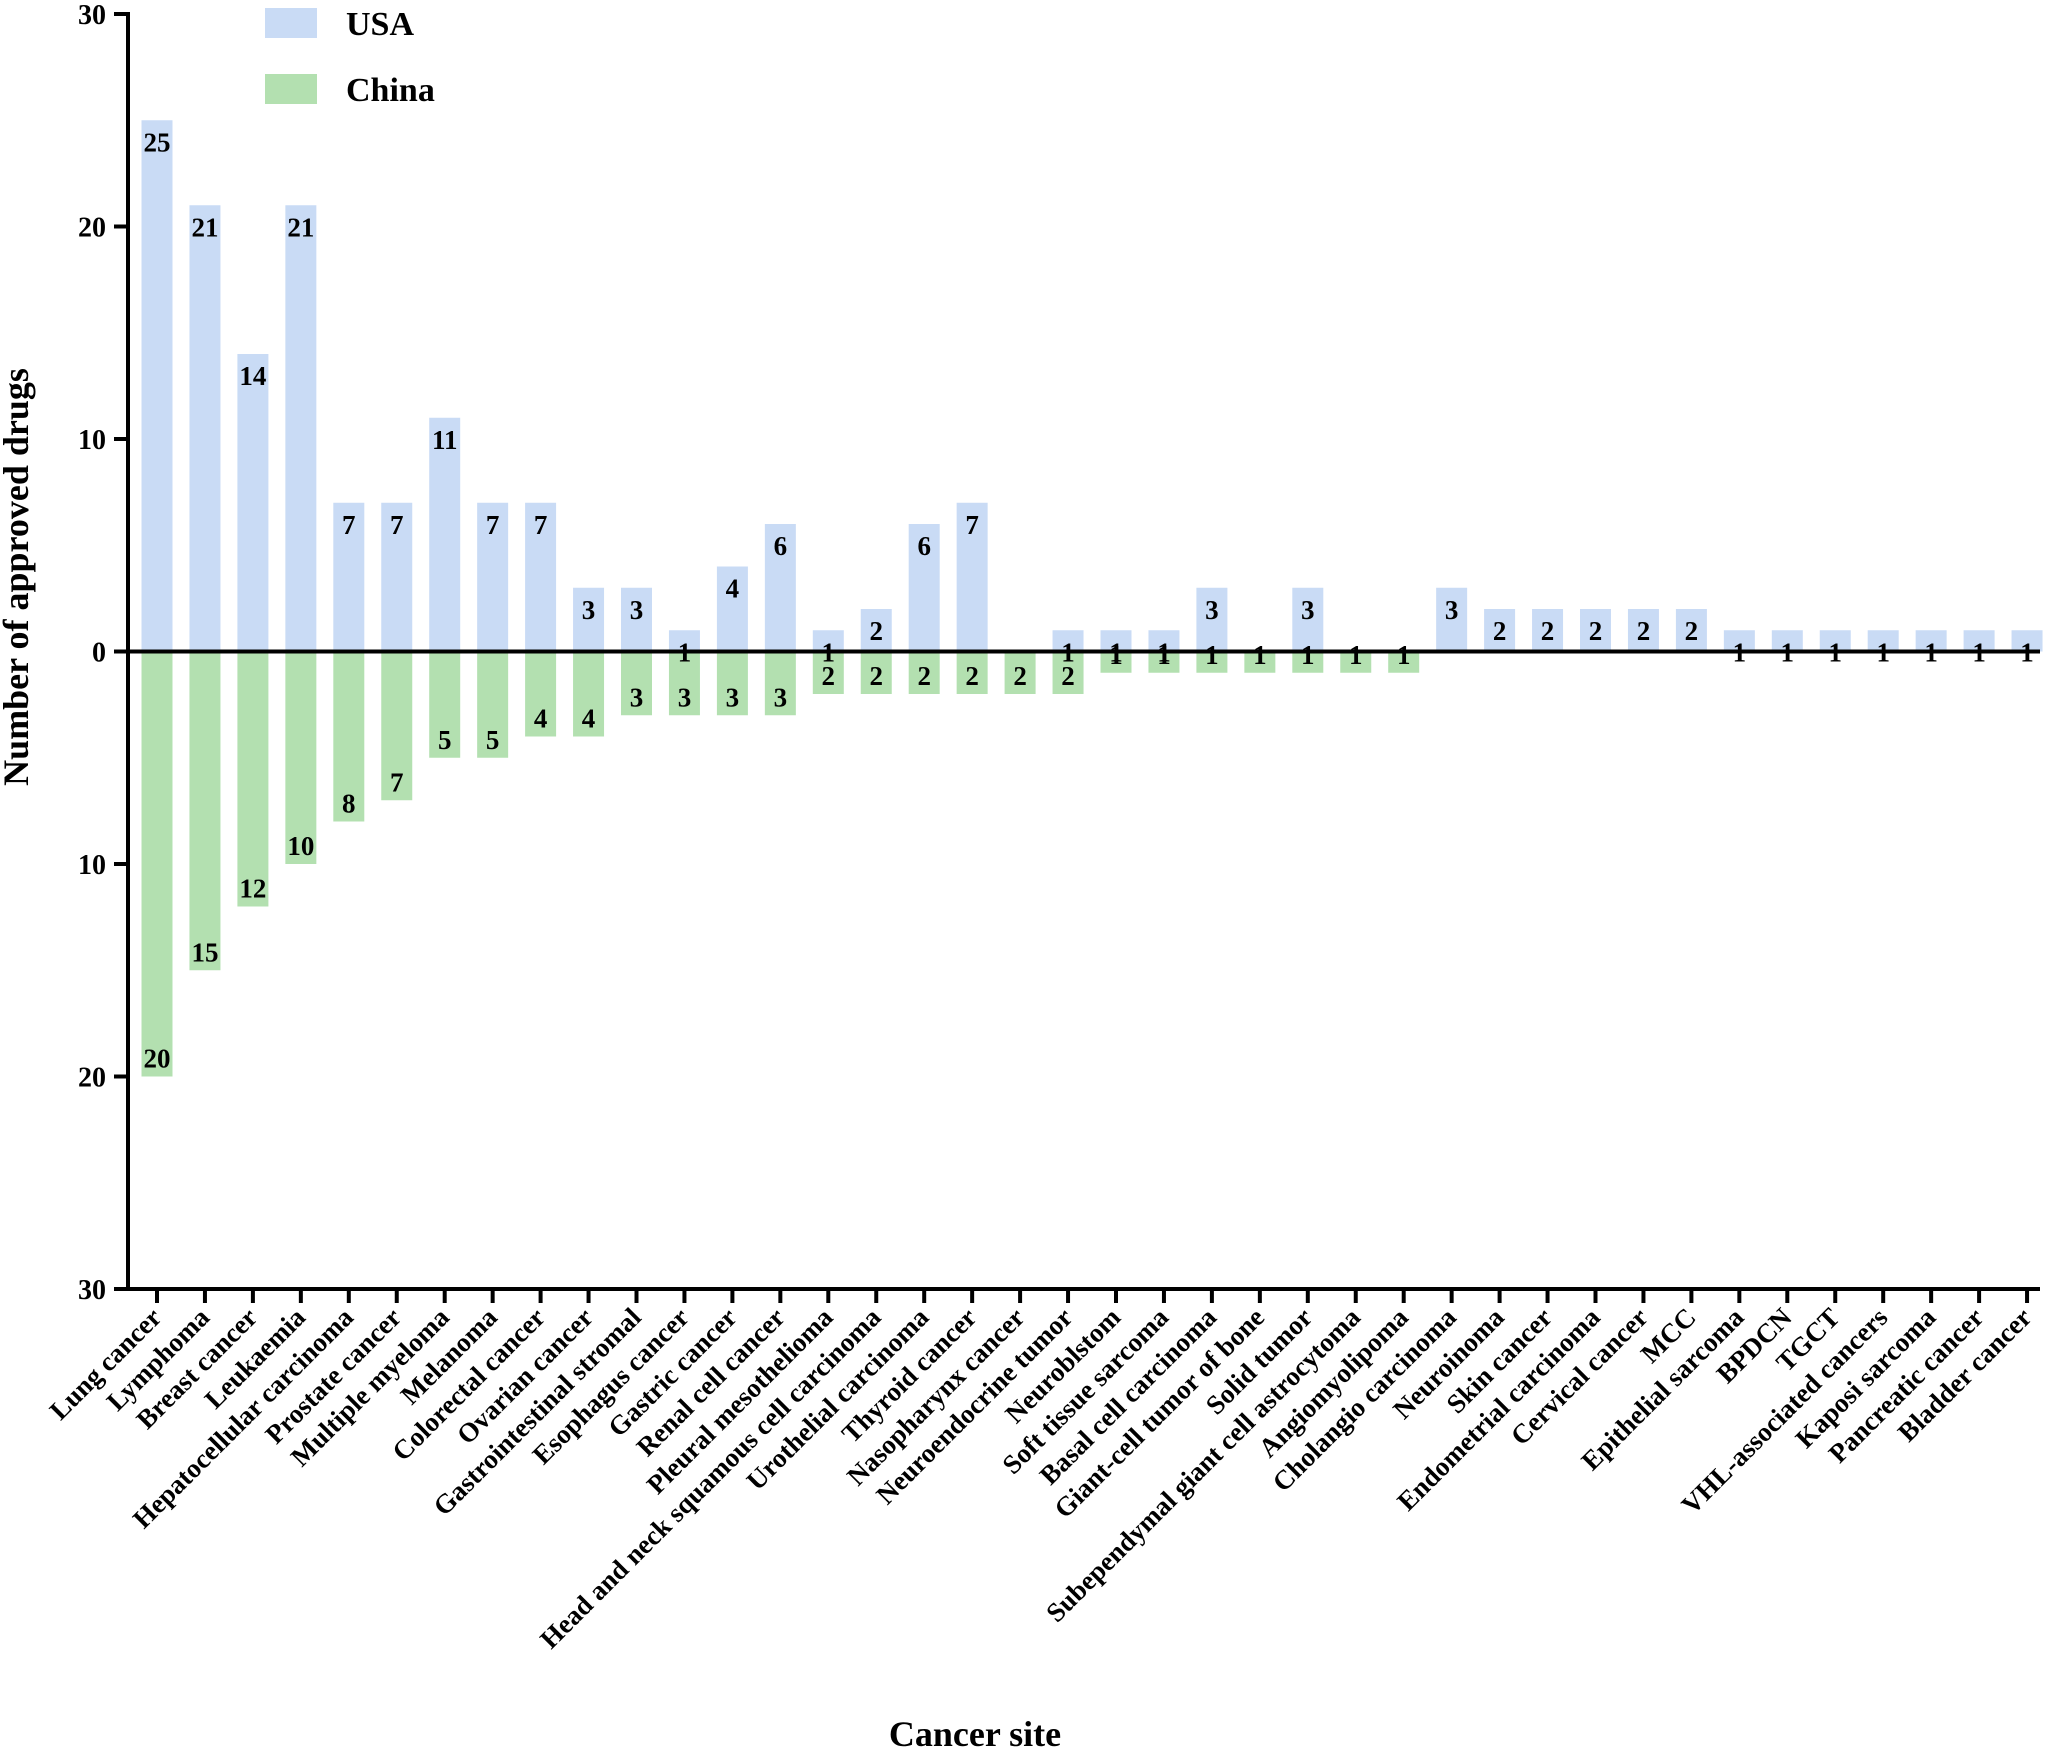  I want to click on data-label-usa: 25, so click(157, 142).